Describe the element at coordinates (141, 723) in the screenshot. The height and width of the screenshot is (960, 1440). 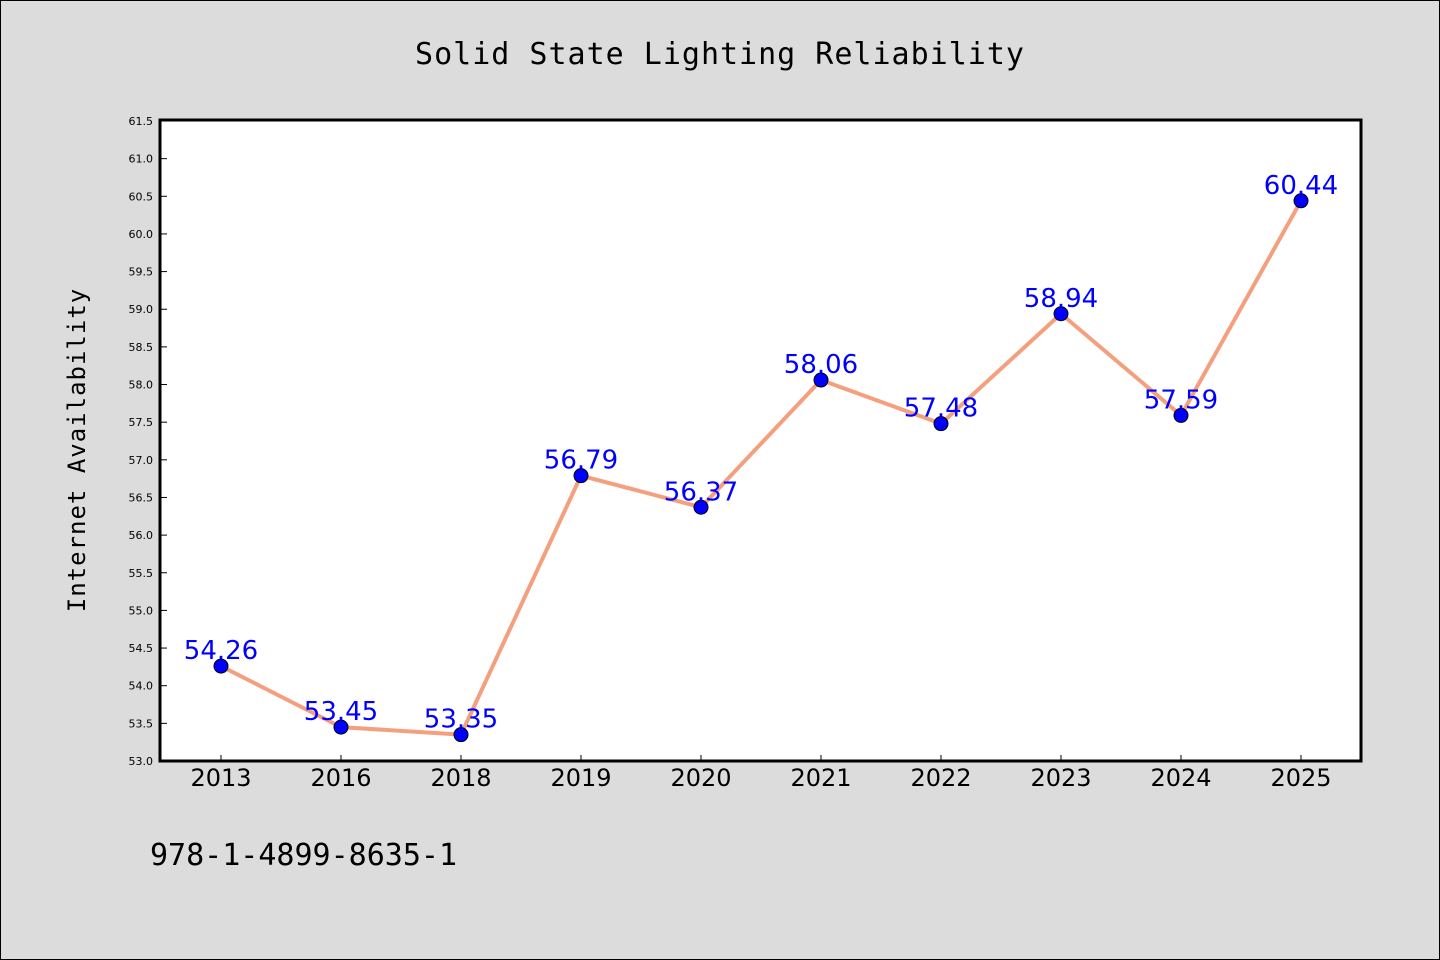
I see `y-tick-label: 53.5` at that location.